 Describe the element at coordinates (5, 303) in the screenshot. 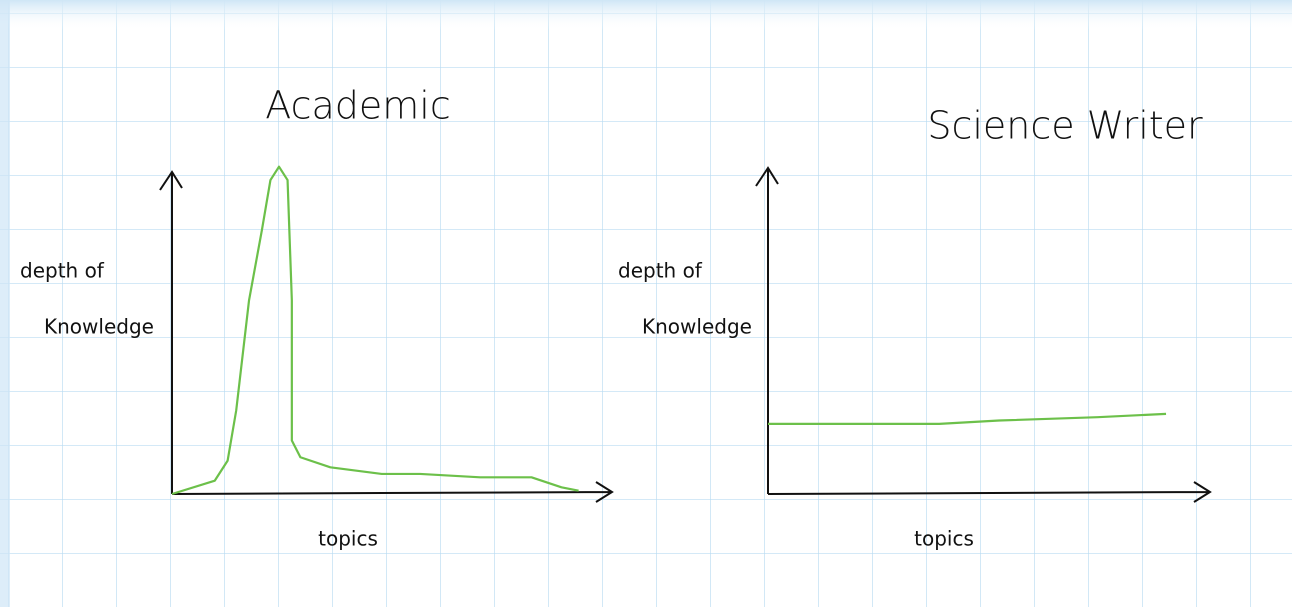

I see `paper-edge` at that location.